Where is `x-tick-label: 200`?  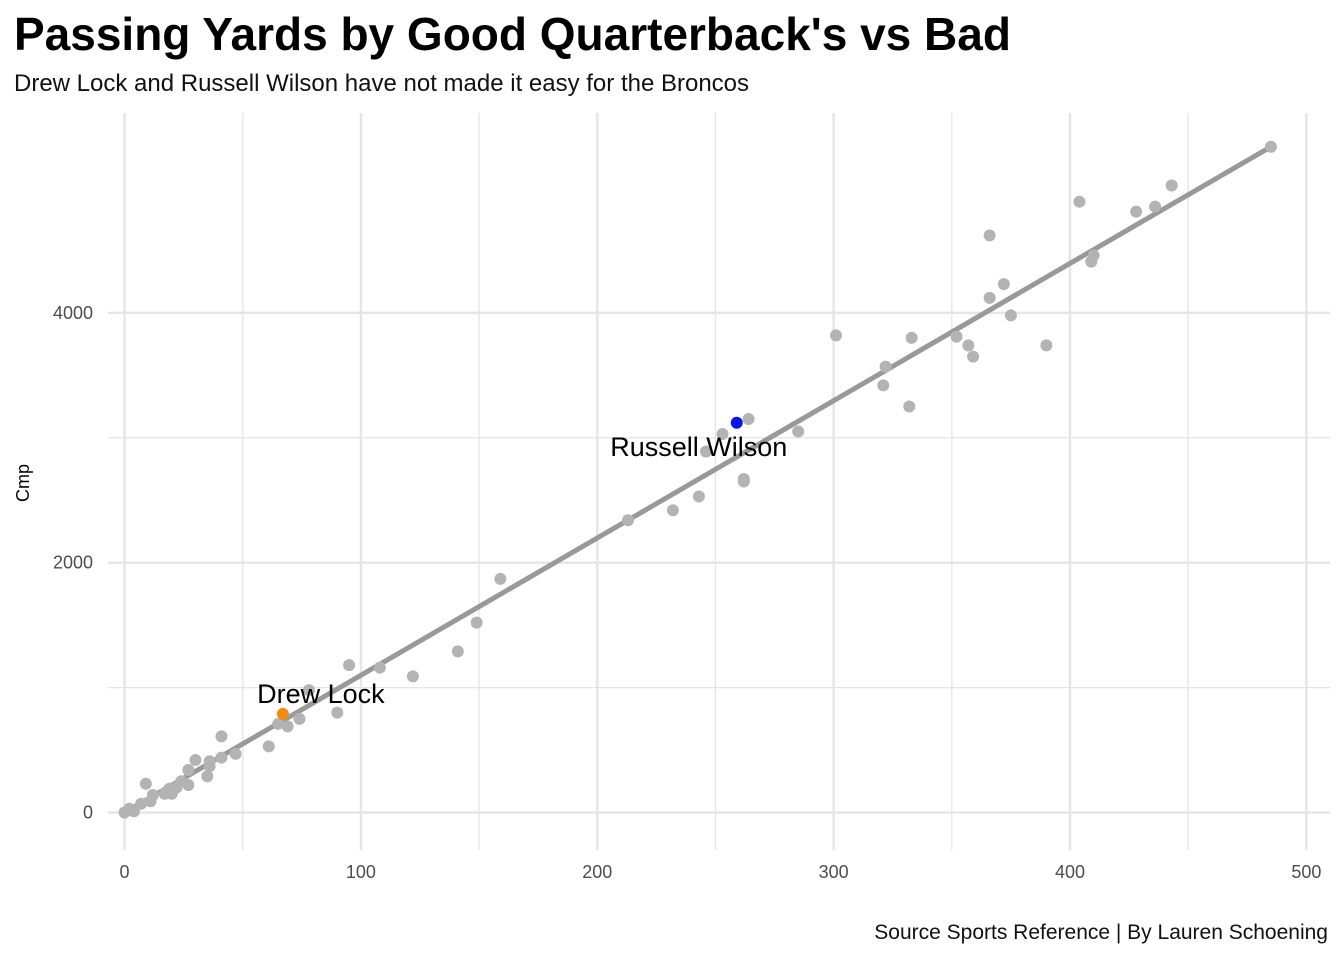 x-tick-label: 200 is located at coordinates (597, 872).